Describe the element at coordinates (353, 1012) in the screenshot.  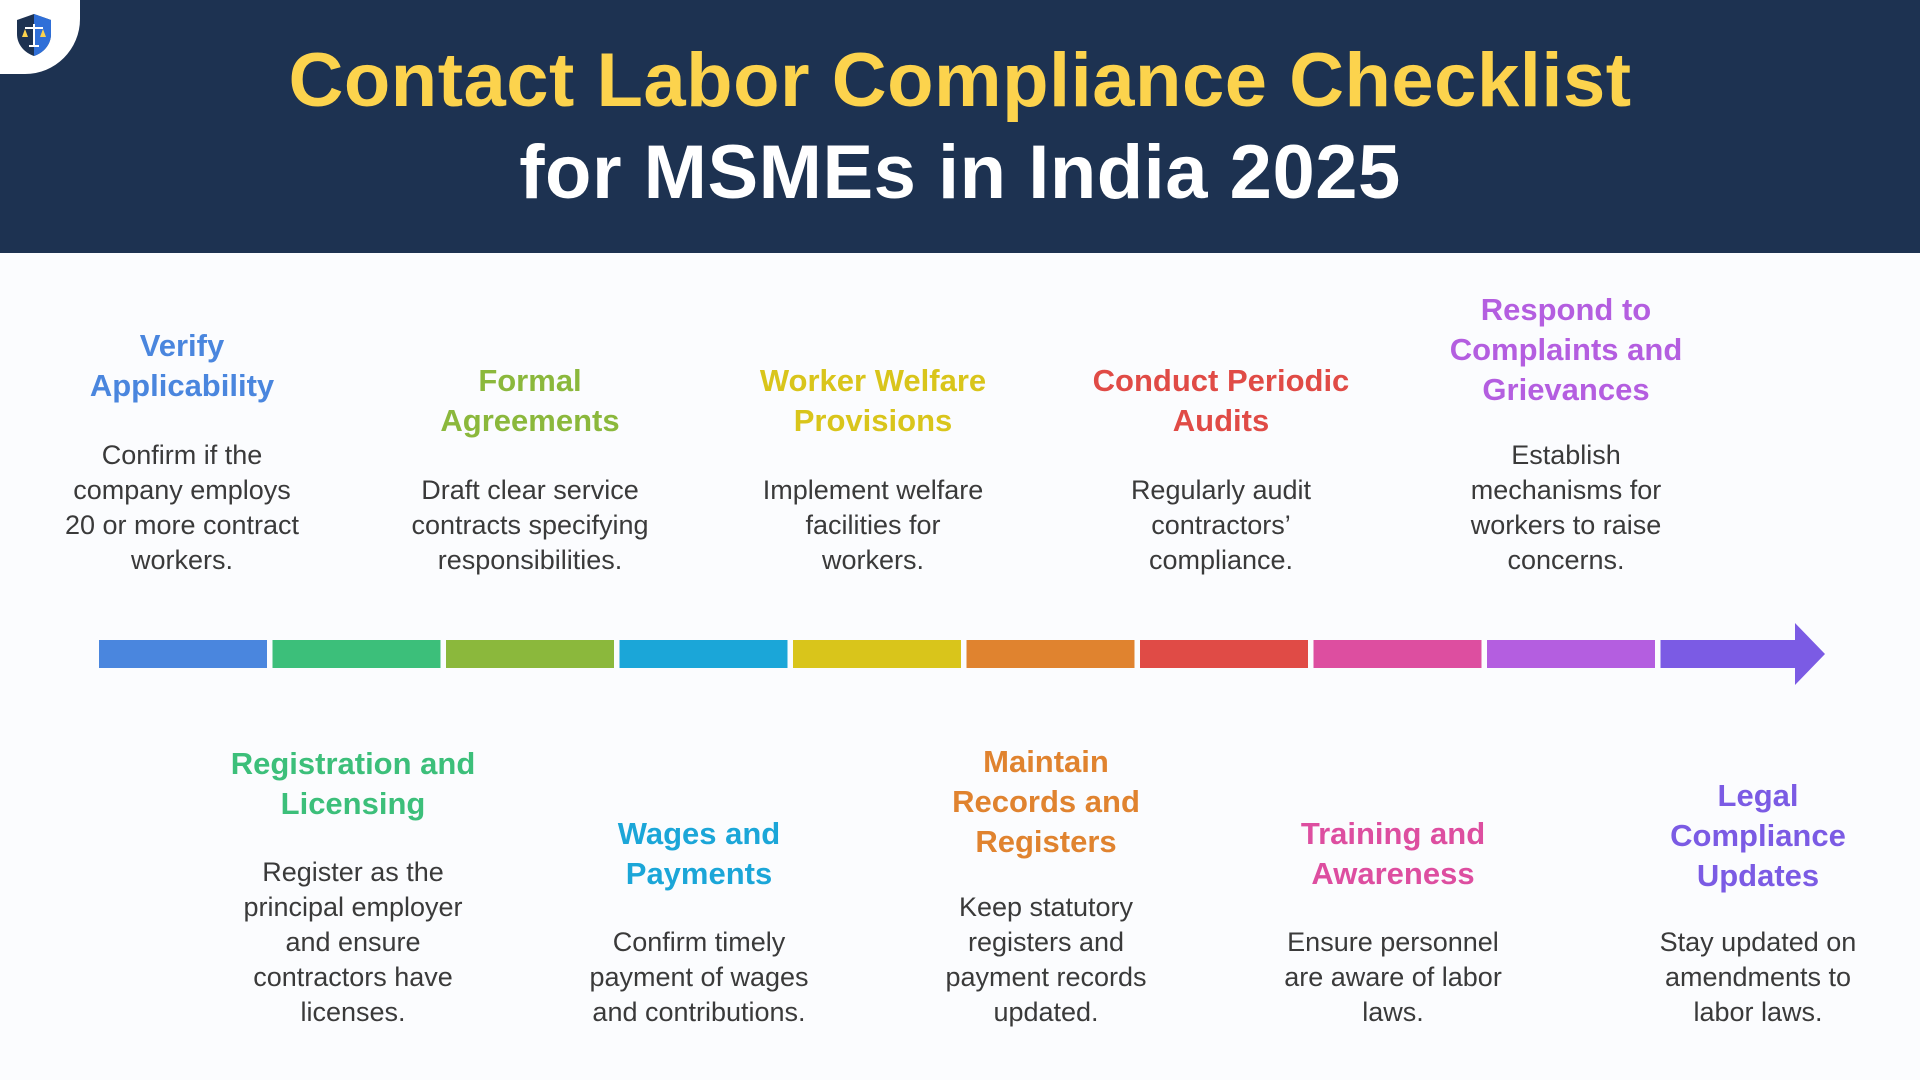
I see `step-description-line: licenses.` at that location.